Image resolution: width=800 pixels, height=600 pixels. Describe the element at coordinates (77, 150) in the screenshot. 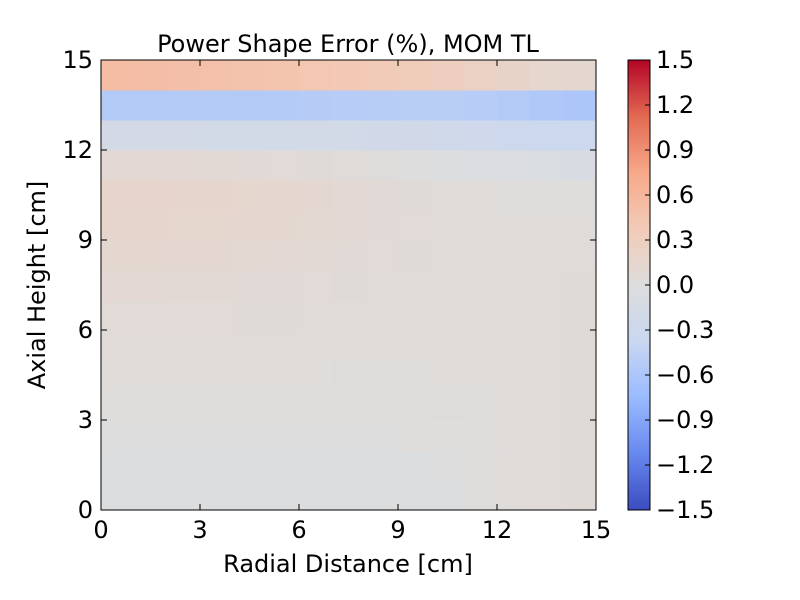

I see `y-tick-label: 12` at that location.